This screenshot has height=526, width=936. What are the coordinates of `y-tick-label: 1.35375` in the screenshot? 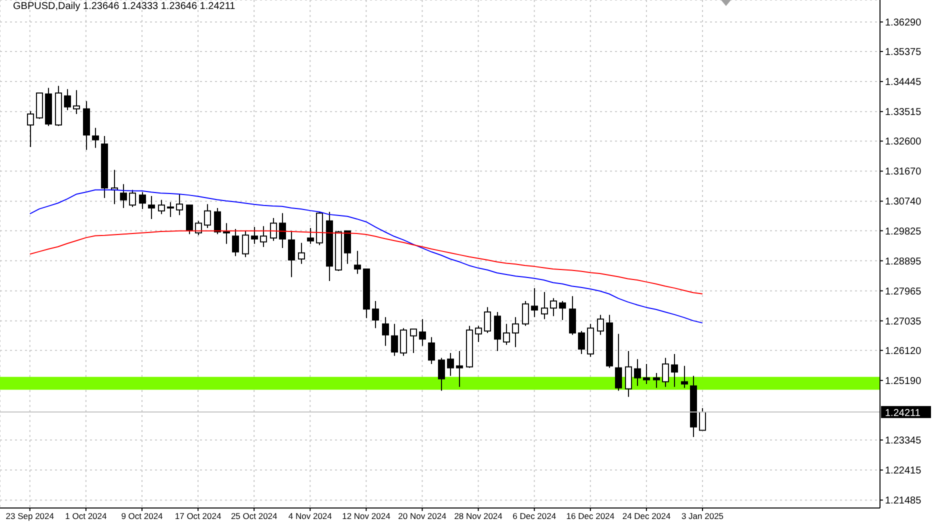 It's located at (903, 52).